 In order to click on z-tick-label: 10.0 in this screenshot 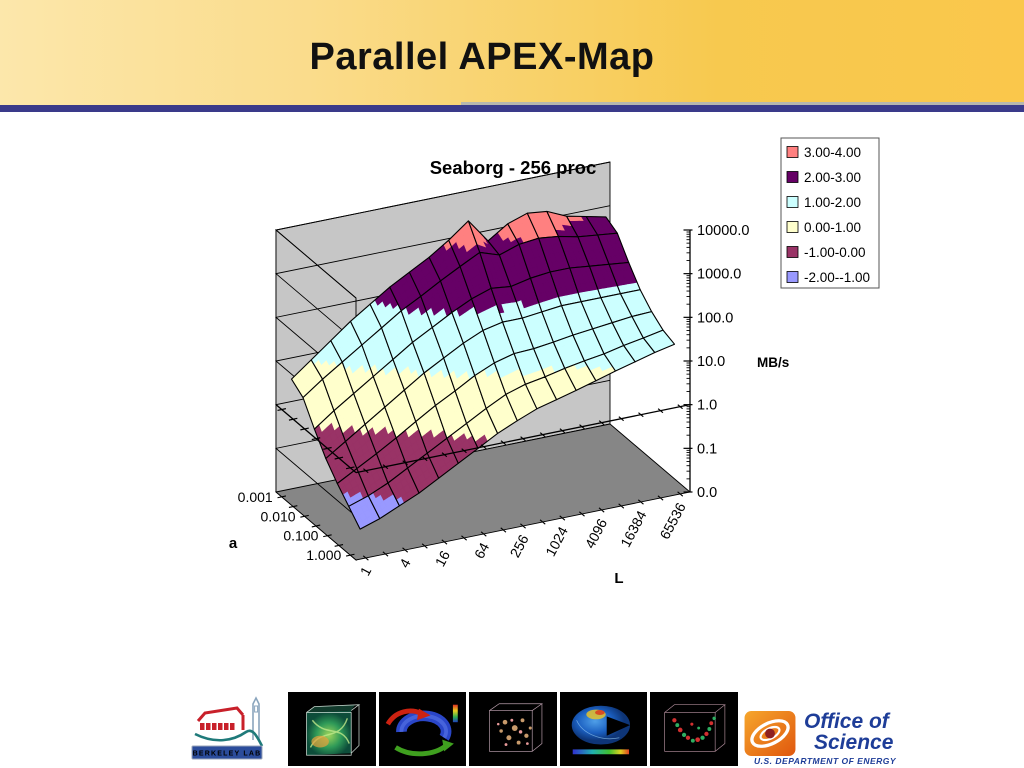, I will do `click(711, 362)`.